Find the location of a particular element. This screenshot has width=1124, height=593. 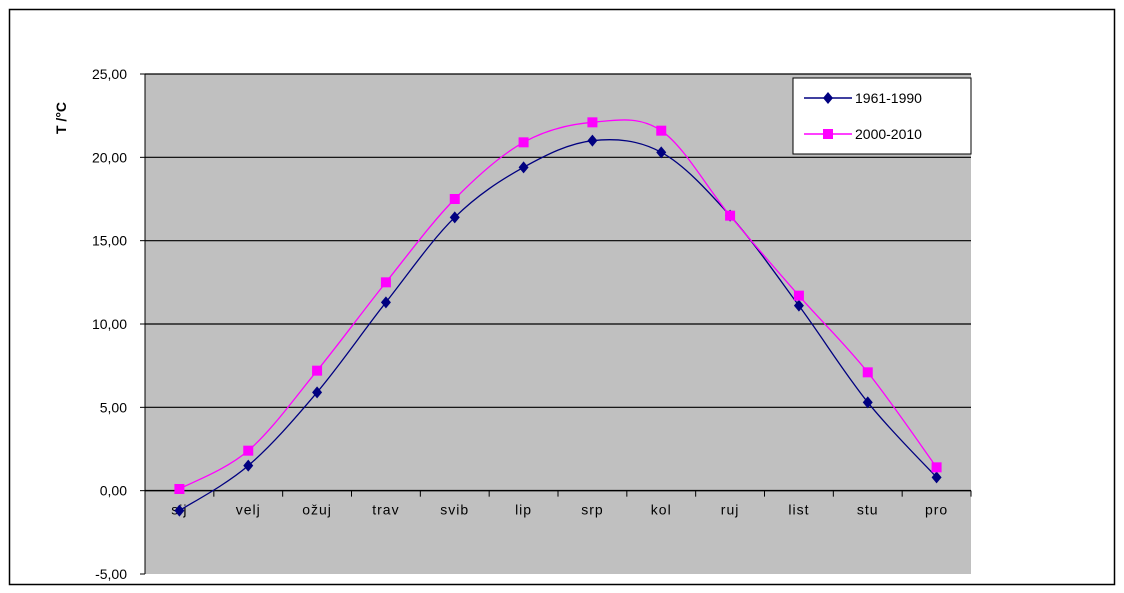

y-tick-label: 15,00 is located at coordinates (109, 241).